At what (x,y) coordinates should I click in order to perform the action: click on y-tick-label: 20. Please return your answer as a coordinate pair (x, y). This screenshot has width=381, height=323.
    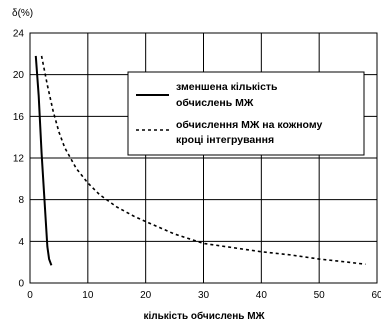
    Looking at the image, I should click on (19, 75).